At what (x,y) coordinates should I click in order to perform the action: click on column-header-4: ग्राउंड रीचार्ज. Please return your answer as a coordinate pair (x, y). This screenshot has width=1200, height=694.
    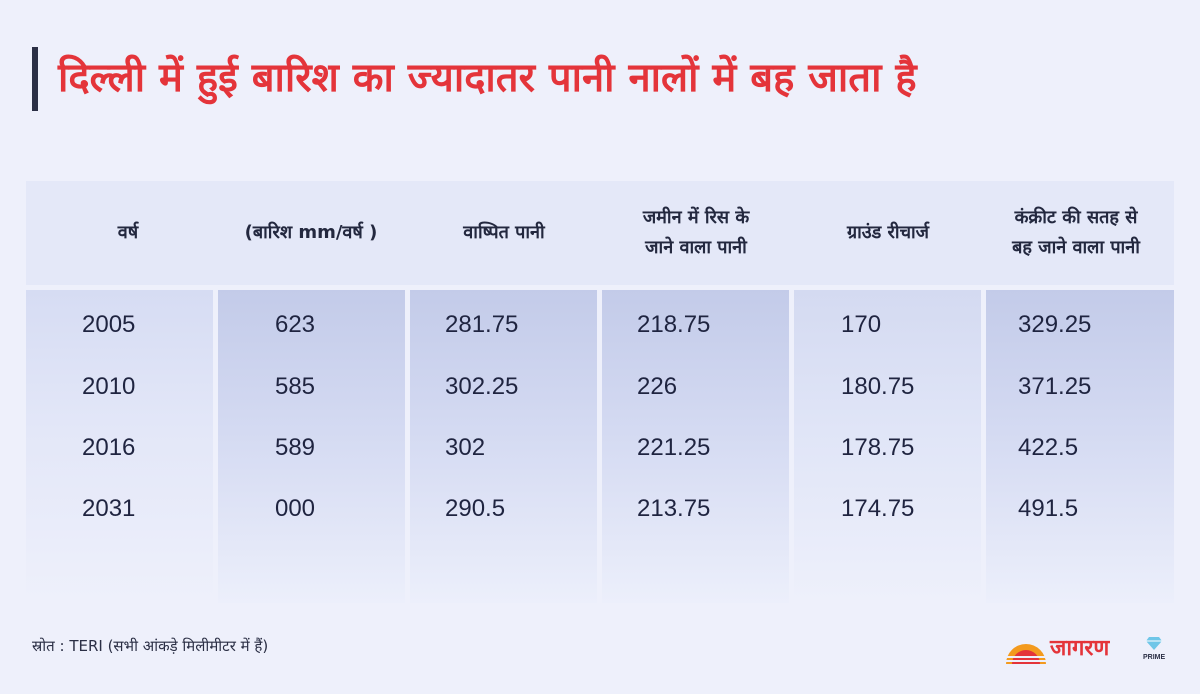
    Looking at the image, I should click on (888, 233).